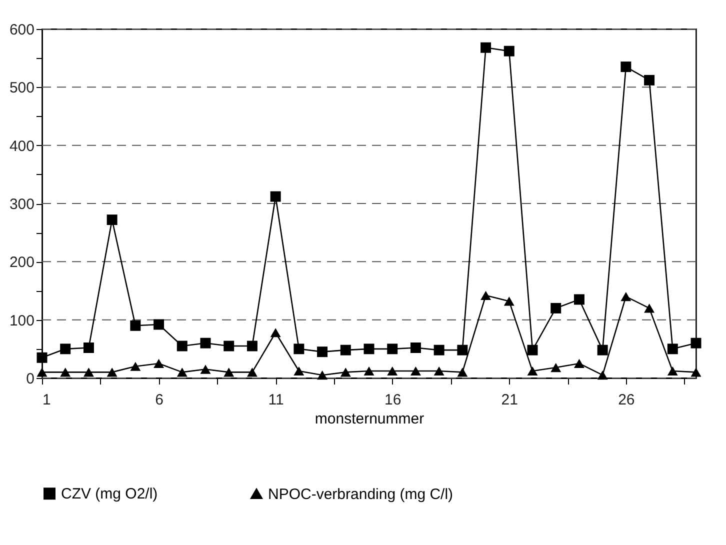  I want to click on x-tick-label: 21, so click(509, 400).